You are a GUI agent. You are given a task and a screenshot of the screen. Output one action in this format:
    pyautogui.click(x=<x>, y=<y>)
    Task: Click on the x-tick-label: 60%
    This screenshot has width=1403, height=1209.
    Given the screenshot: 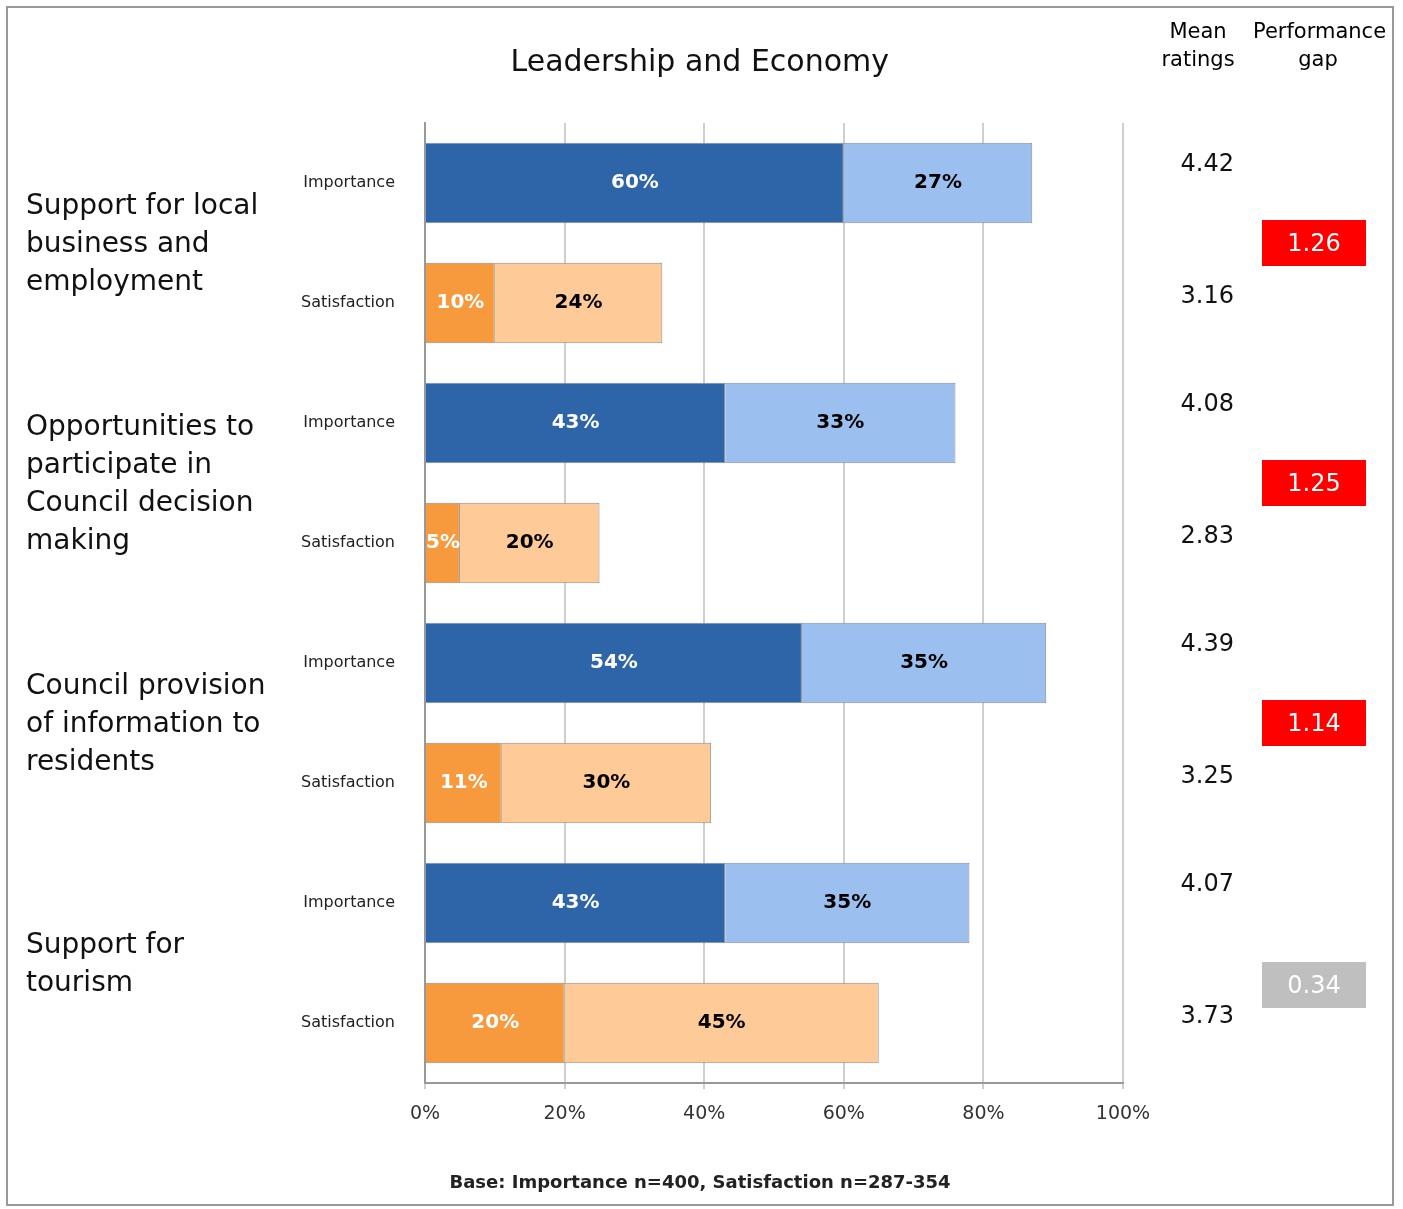 What is the action you would take?
    pyautogui.click(x=843, y=1112)
    